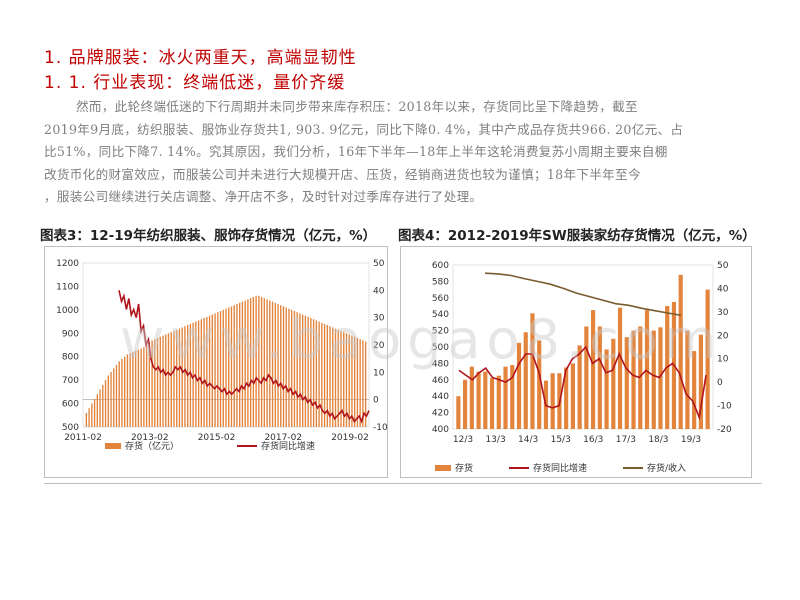  I want to click on chart4-y-left-tick: 600, so click(440, 266).